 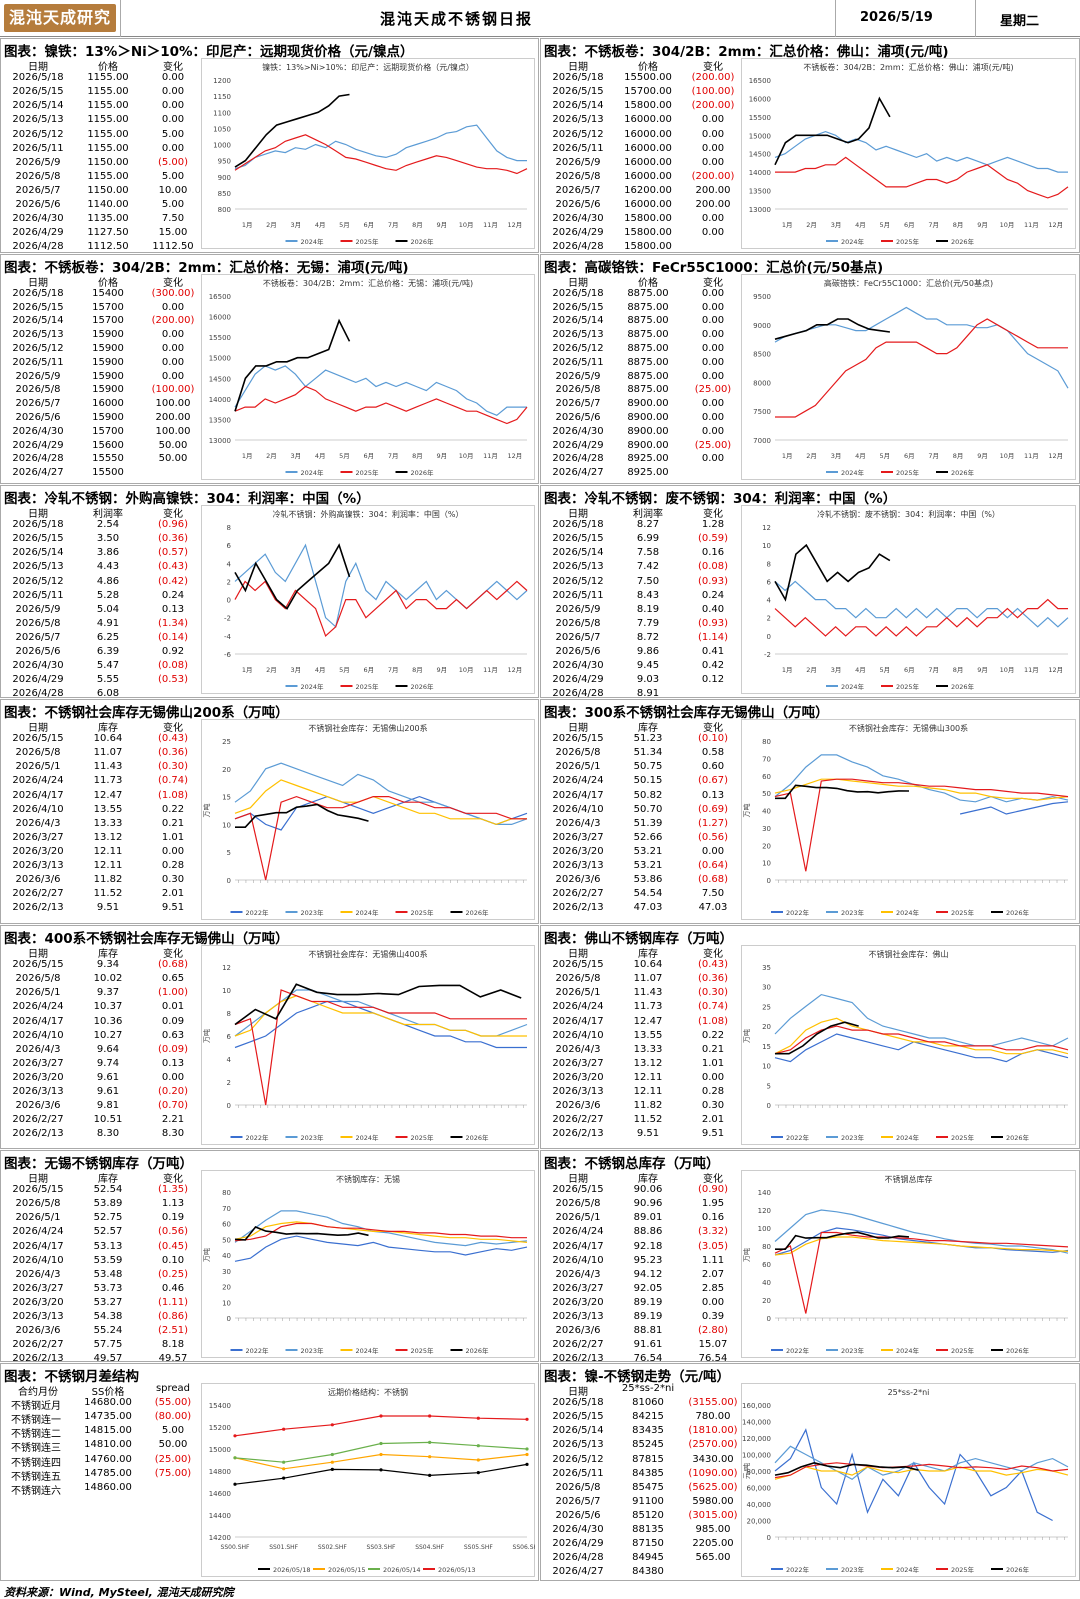 What do you see at coordinates (173, 1417) in the screenshot?
I see `table-cell: (80.00)` at bounding box center [173, 1417].